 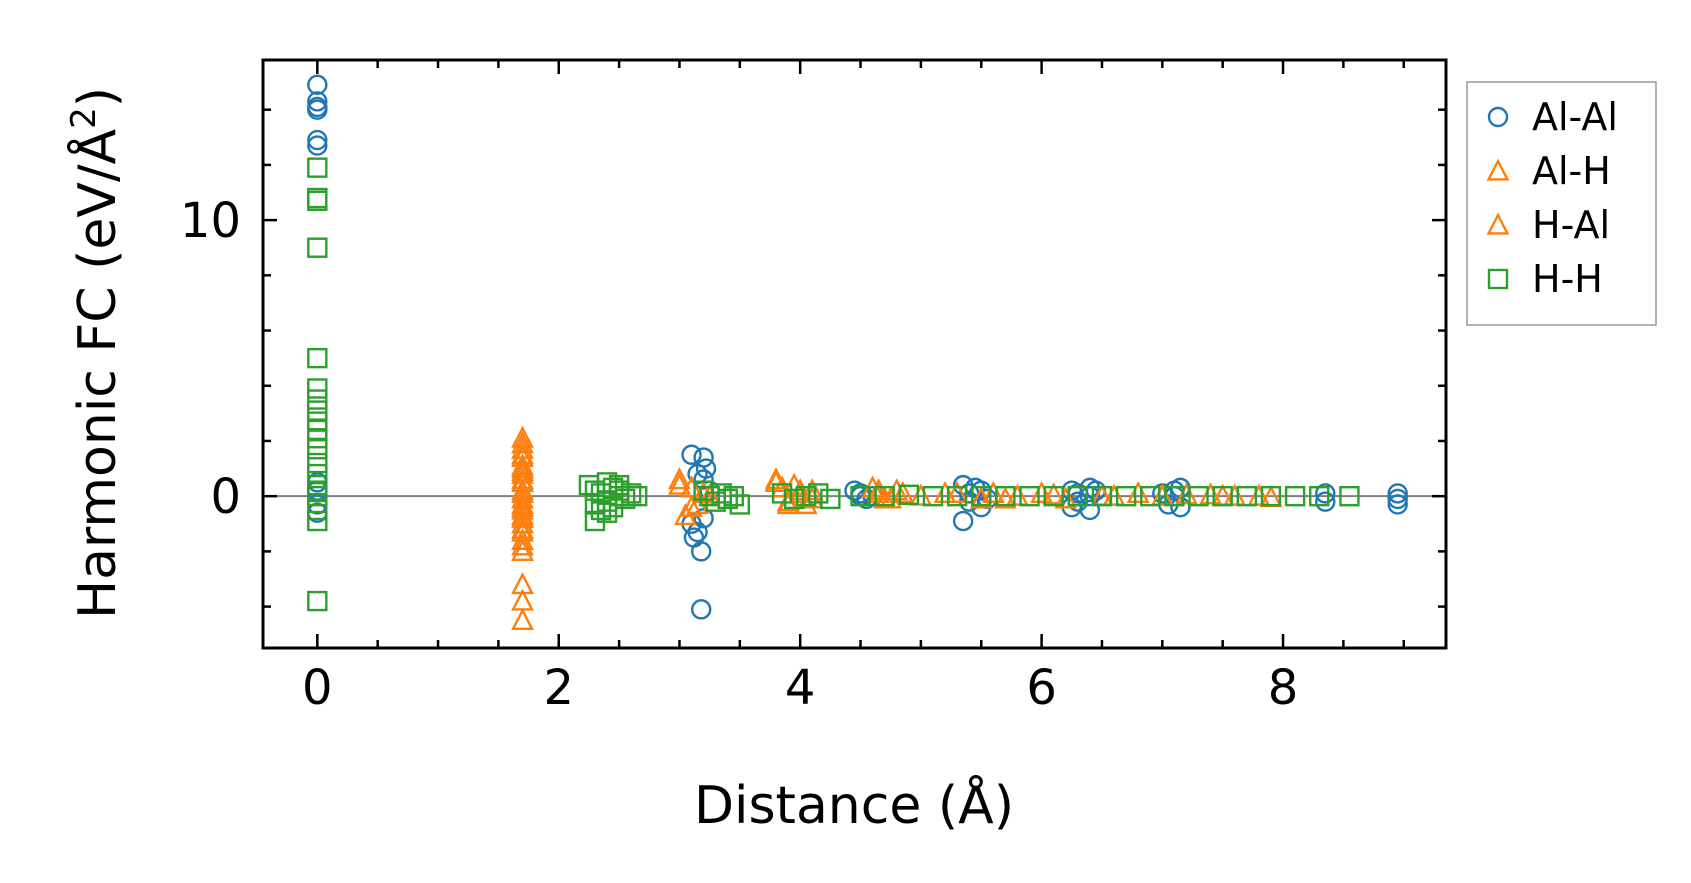 What do you see at coordinates (98, 97) in the screenshot?
I see `y-axis-label-close: )` at bounding box center [98, 97].